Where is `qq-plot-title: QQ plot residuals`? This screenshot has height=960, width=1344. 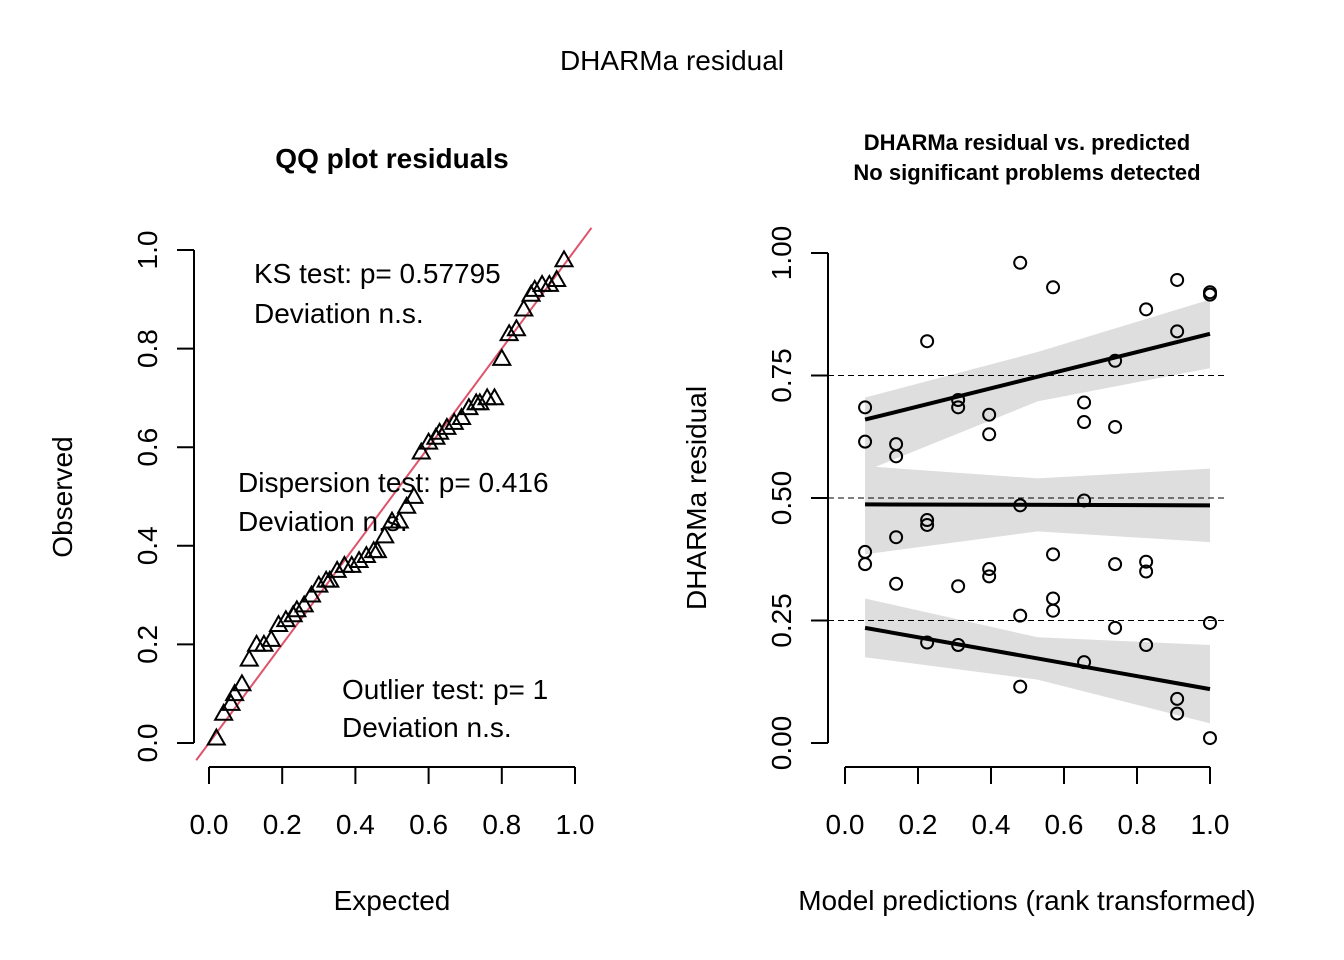
qq-plot-title: QQ plot residuals is located at coordinates (391, 158).